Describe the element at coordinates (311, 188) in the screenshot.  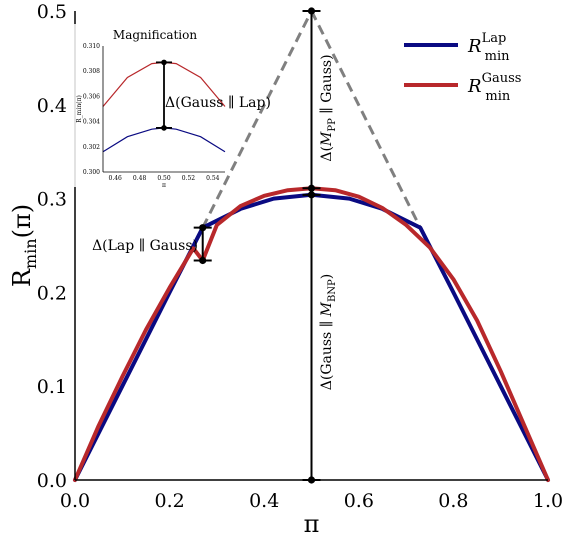
I see `interval-1-dot-low` at that location.